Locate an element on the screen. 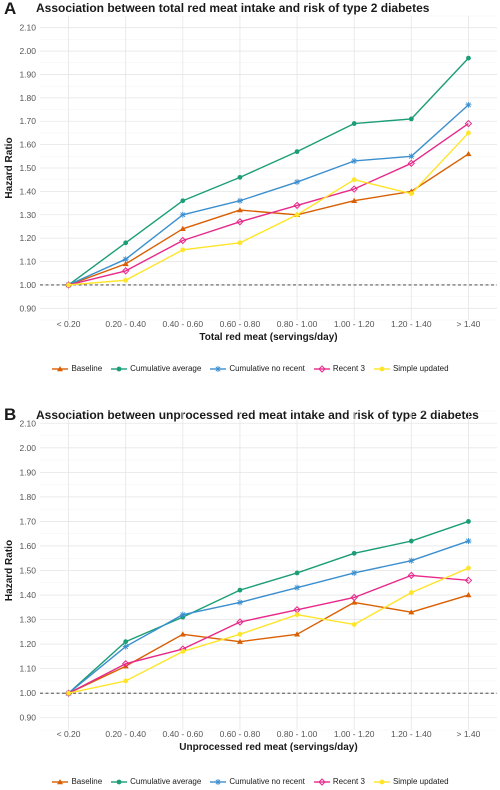 The image size is (500, 790). legend-label: Recent 3 is located at coordinates (348, 781).